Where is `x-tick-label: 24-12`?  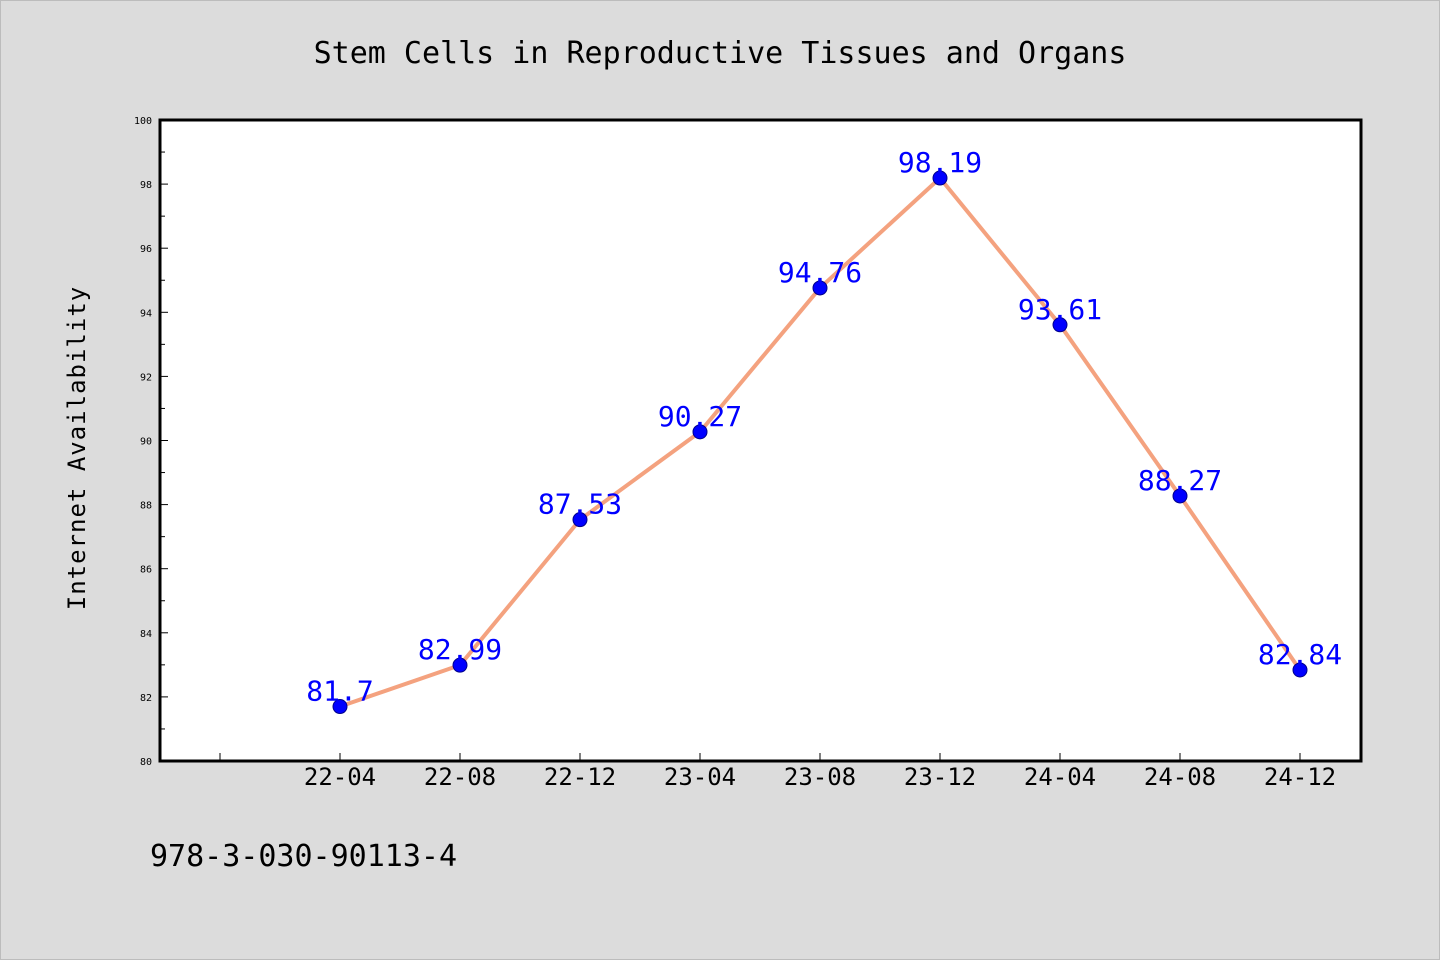
x-tick-label: 24-12 is located at coordinates (1300, 777).